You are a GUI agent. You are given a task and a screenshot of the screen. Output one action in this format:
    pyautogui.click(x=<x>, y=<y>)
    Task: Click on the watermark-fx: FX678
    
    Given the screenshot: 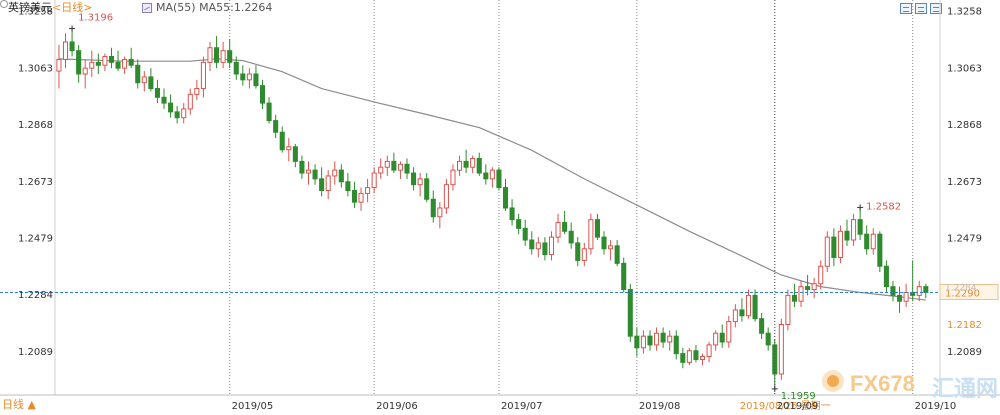 What is the action you would take?
    pyautogui.click(x=882, y=383)
    